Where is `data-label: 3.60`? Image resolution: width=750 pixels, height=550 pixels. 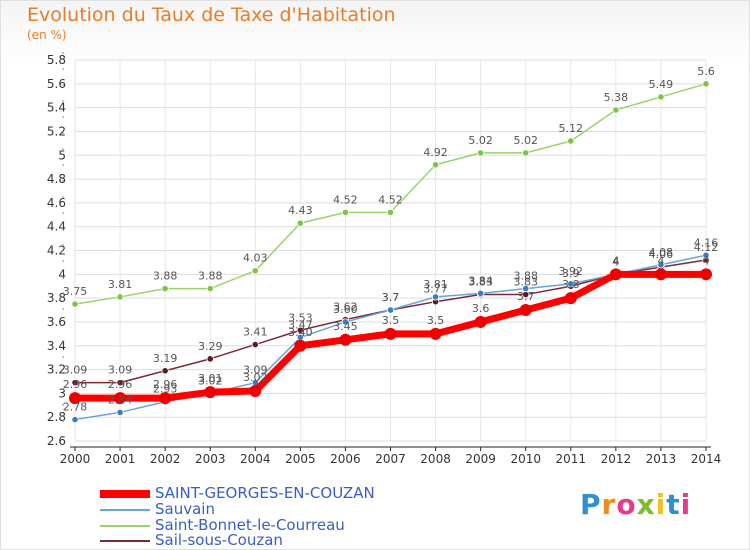
data-label: 3.60 is located at coordinates (345, 309).